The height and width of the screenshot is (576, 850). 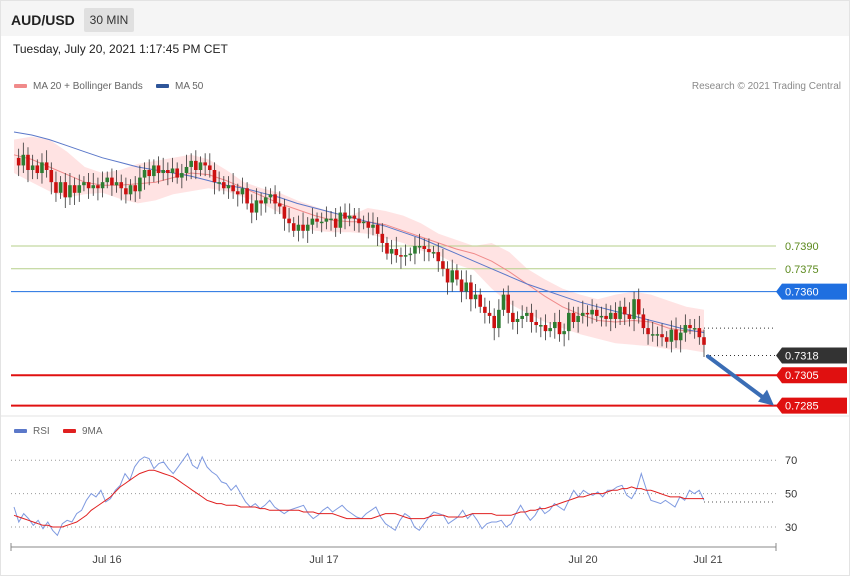 I want to click on x-axis: Jul 16 Jul 17 Jul 20 Jul 21, so click(x=393, y=554).